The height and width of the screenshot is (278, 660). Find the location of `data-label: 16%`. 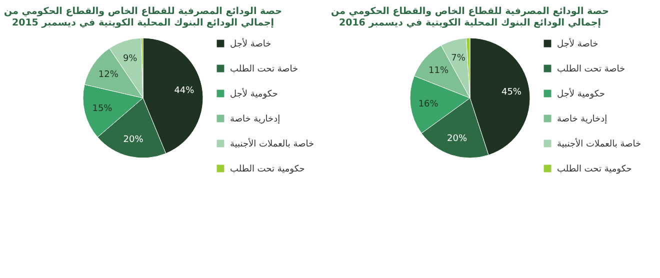

data-label: 16% is located at coordinates (428, 104).